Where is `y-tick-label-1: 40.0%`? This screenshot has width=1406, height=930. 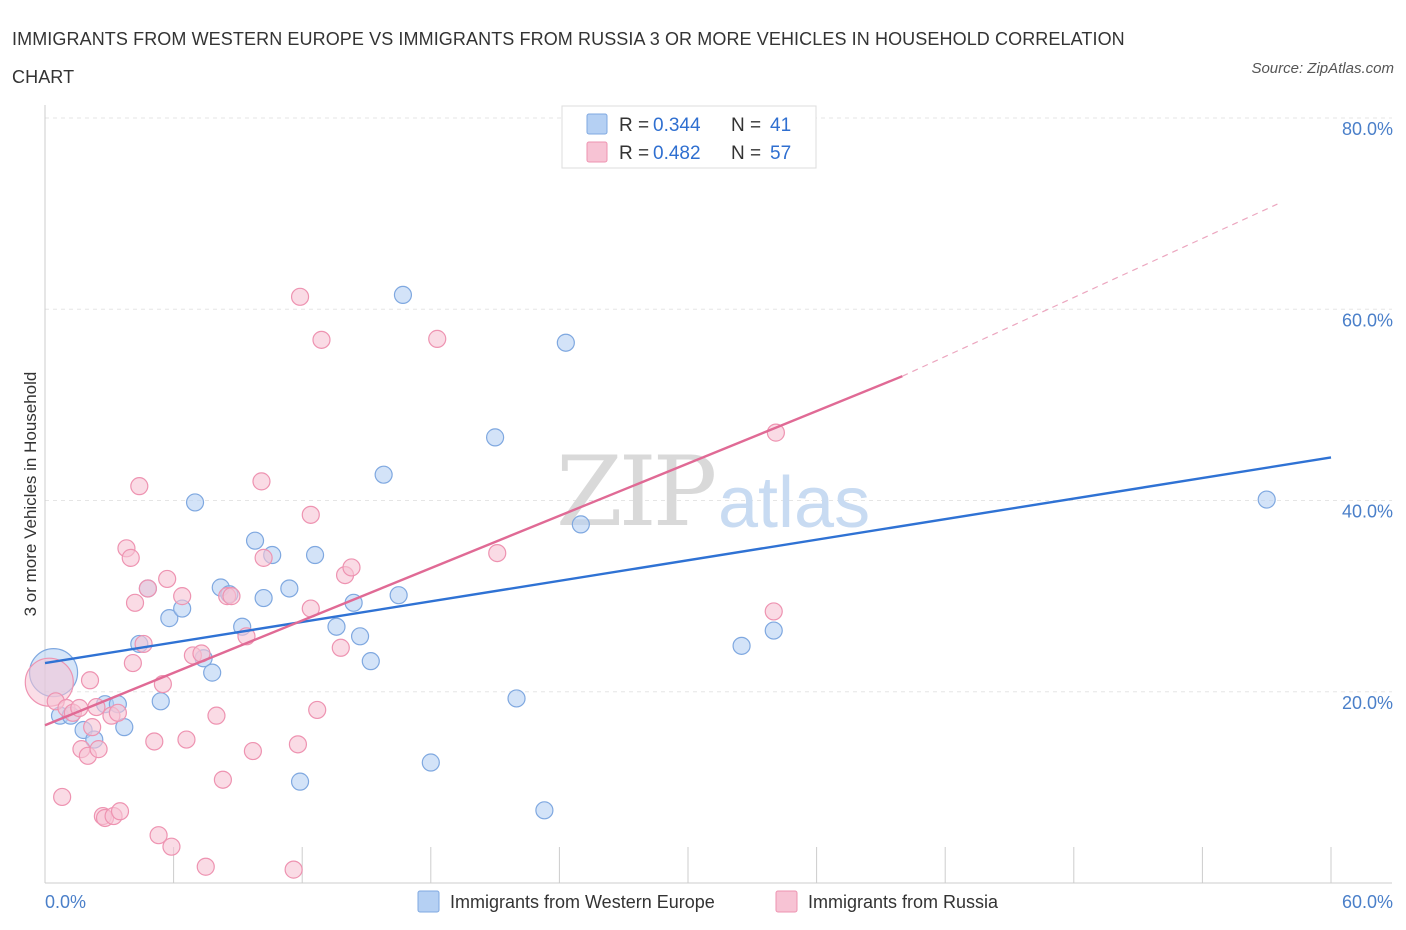 y-tick-label-1: 40.0% is located at coordinates (1367, 512).